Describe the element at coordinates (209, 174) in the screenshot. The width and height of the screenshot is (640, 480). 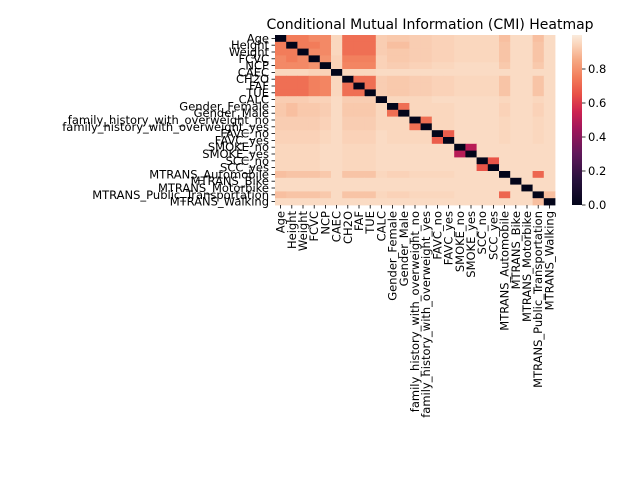
I see `y-tick-label: MTRANS_Automobile` at that location.